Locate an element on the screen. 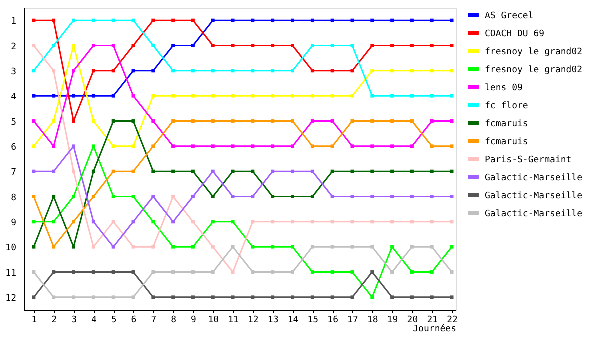 The width and height of the screenshot is (600, 350). y-tick-label: 12 is located at coordinates (11, 299).